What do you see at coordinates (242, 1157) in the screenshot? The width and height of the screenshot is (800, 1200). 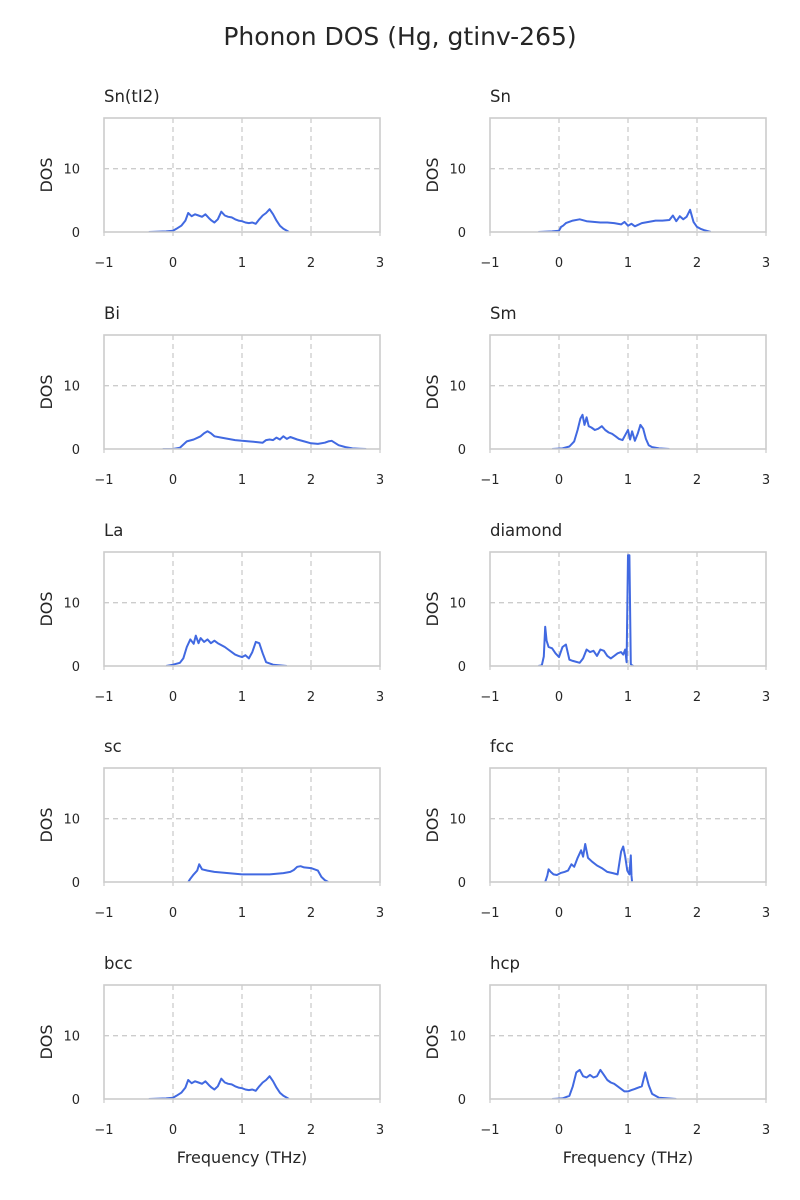 I see `x-axis-label-left: Frequency (THz)` at bounding box center [242, 1157].